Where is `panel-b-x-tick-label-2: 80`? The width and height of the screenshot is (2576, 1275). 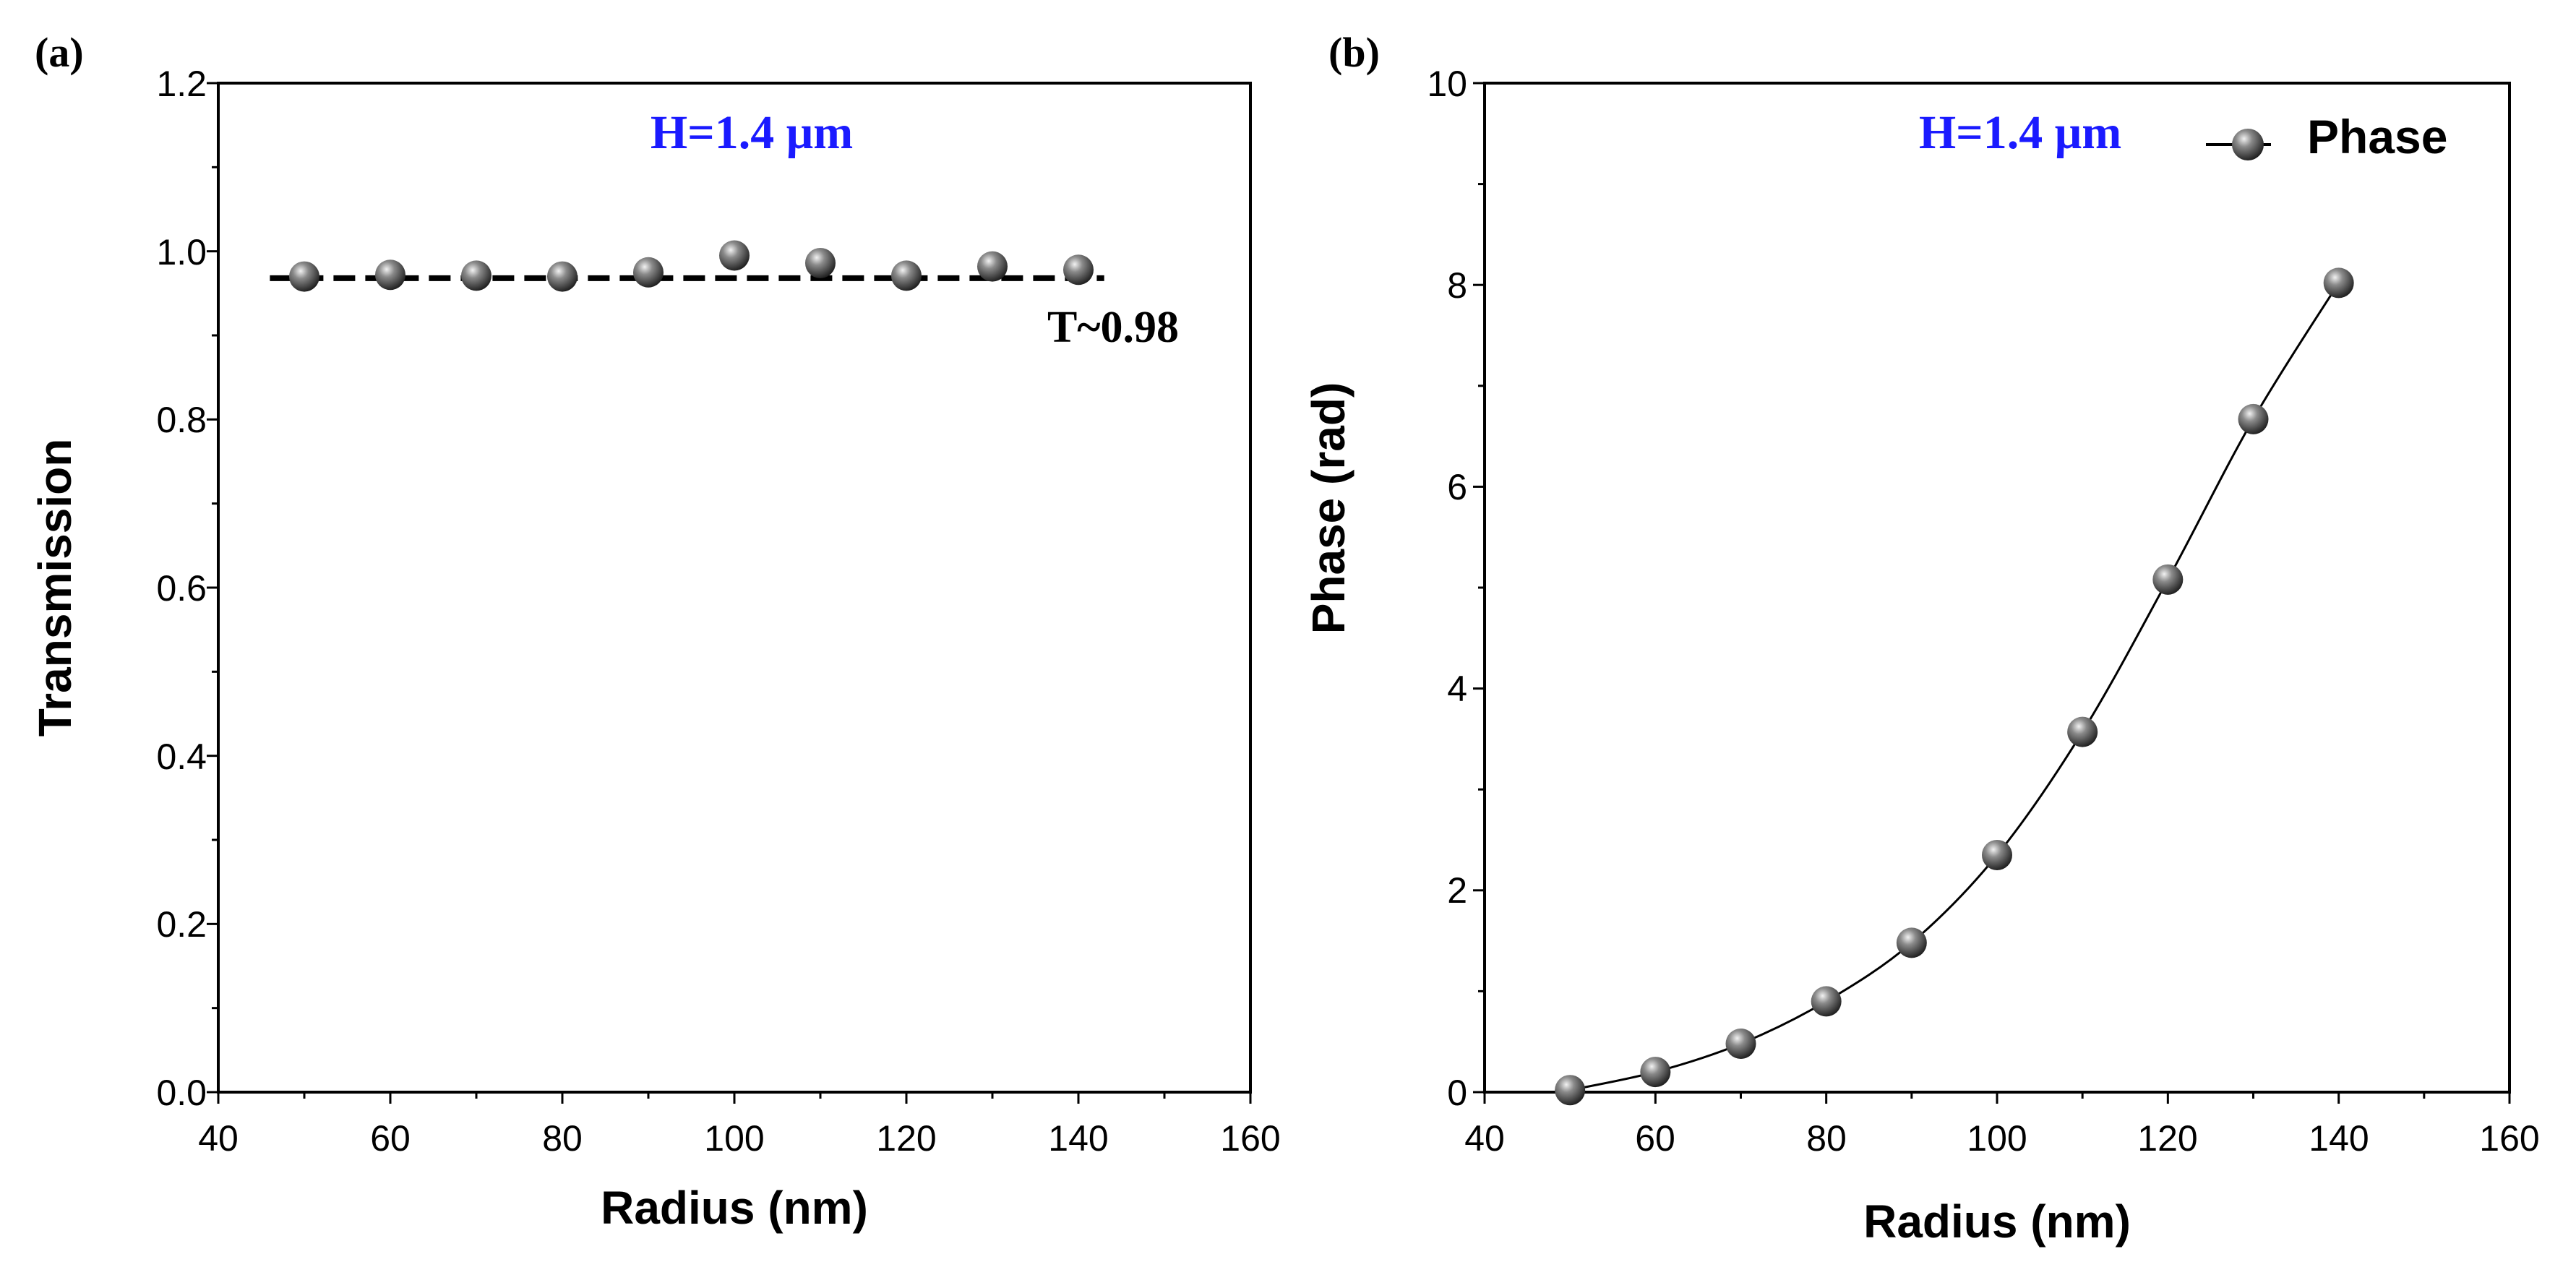 panel-b-x-tick-label-2: 80 is located at coordinates (1827, 1138).